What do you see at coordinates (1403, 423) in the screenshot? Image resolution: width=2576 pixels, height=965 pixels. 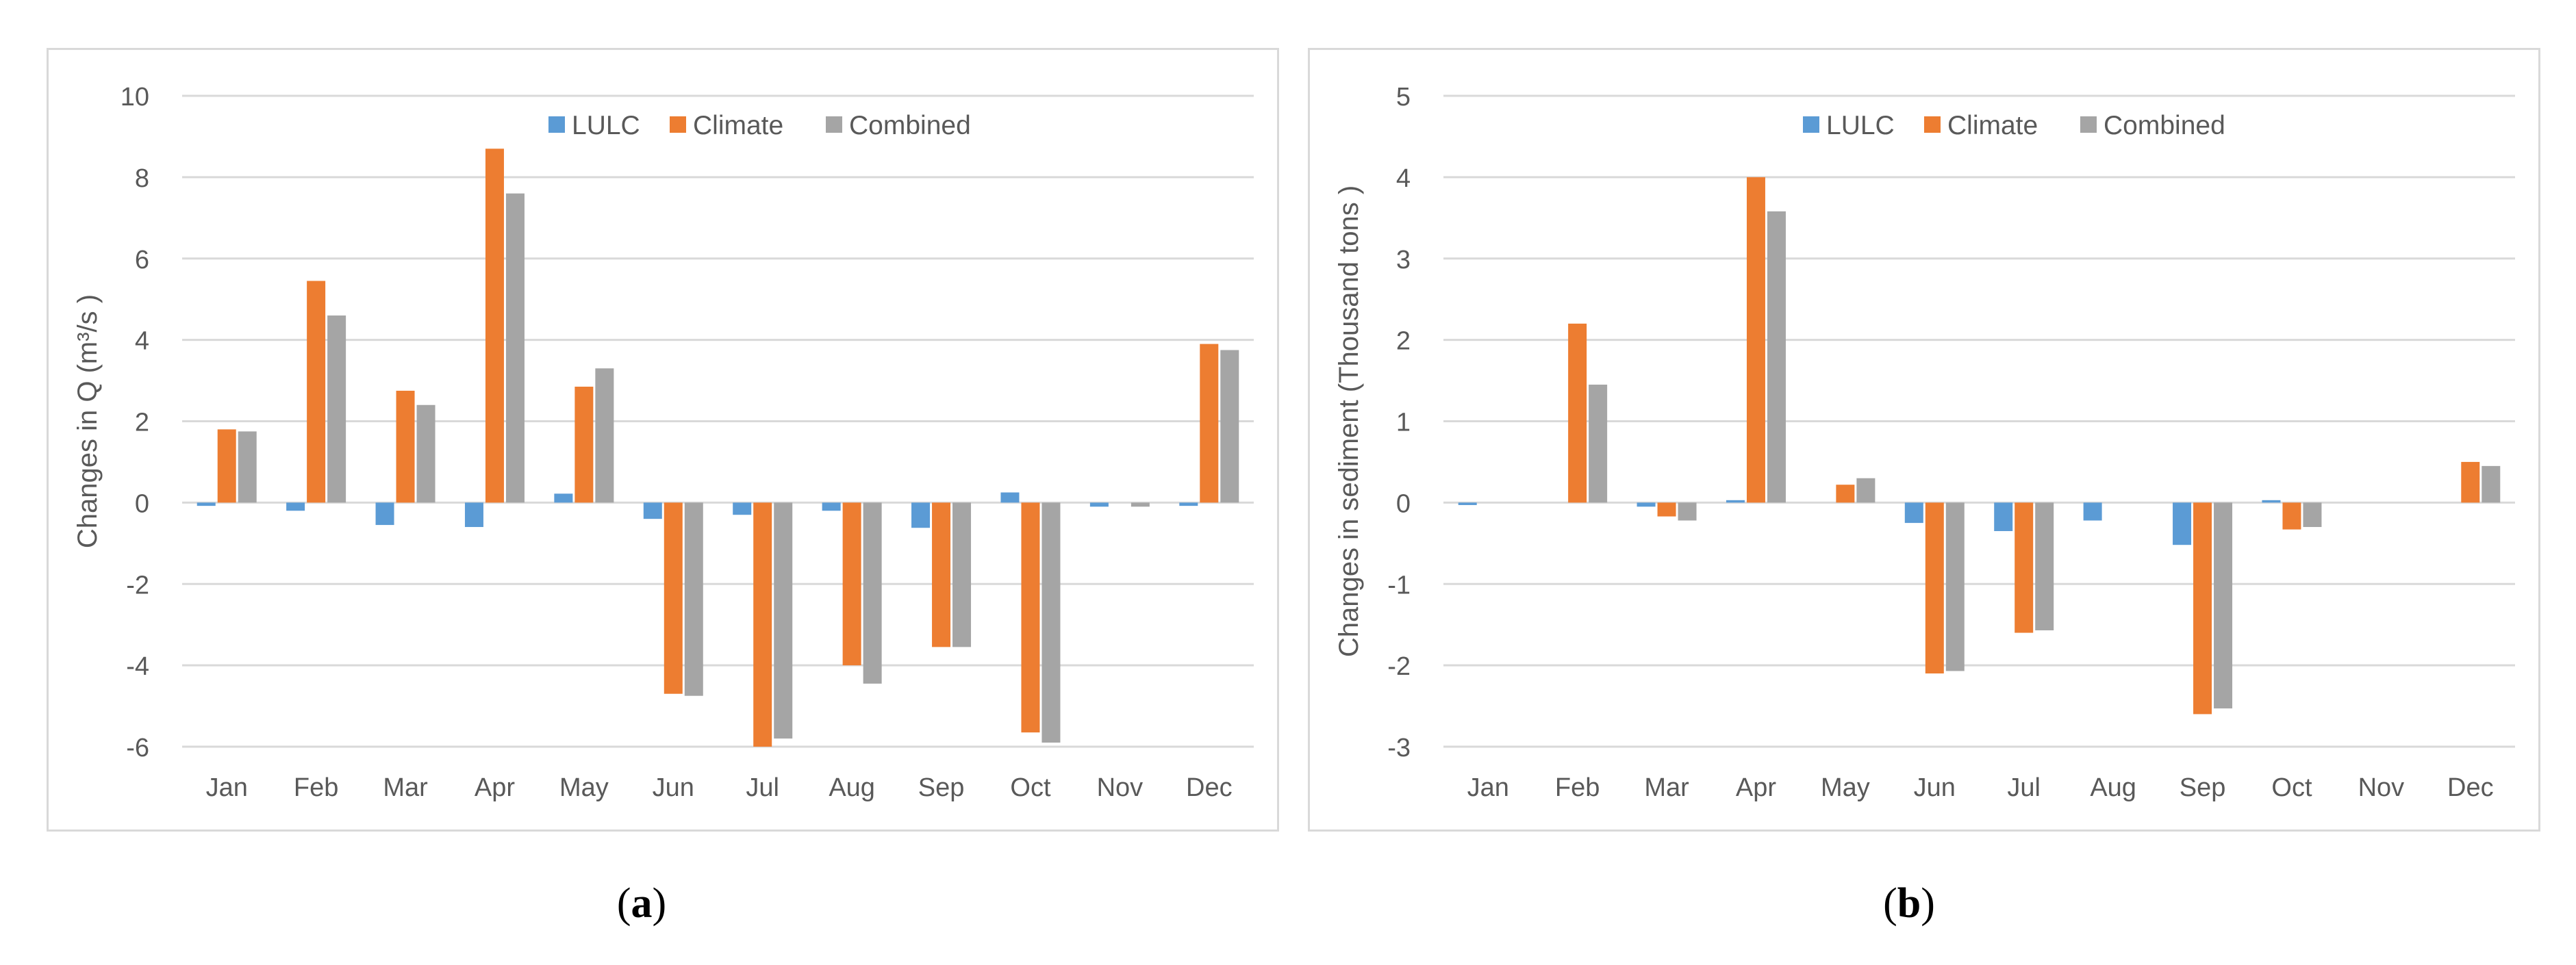 I see `y-tick-label: 1` at bounding box center [1403, 423].